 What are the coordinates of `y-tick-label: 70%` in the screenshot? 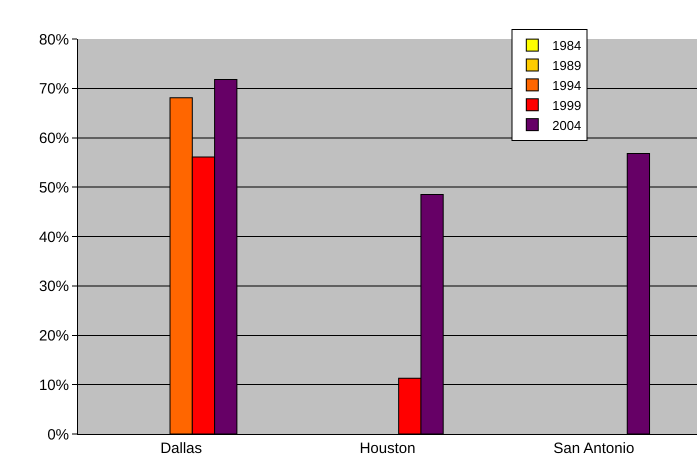 It's located at (53, 89).